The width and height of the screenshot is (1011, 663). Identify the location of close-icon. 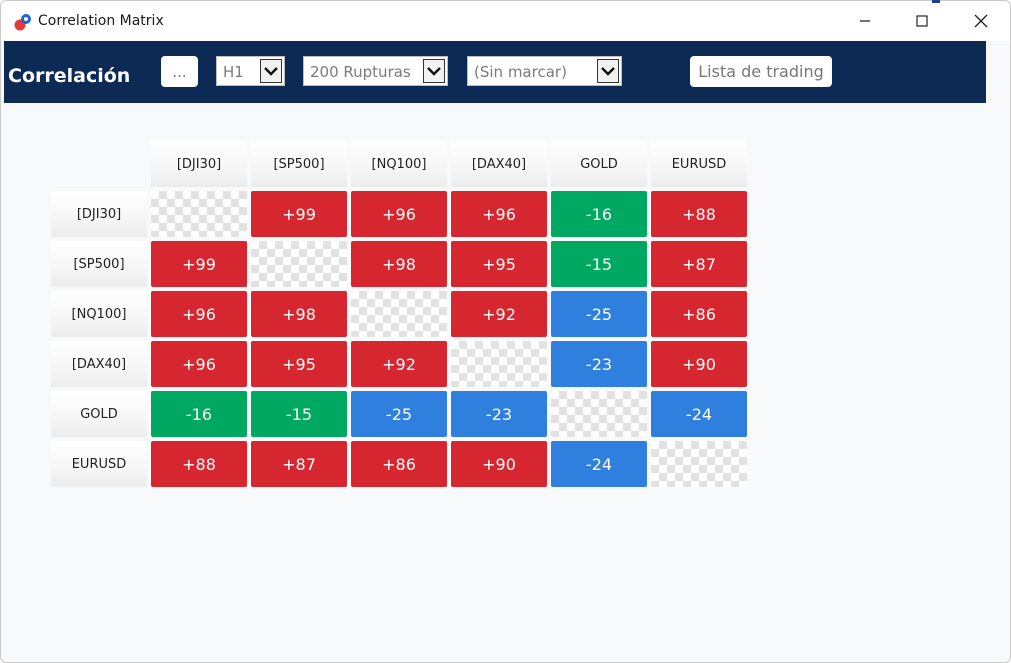
(981, 21).